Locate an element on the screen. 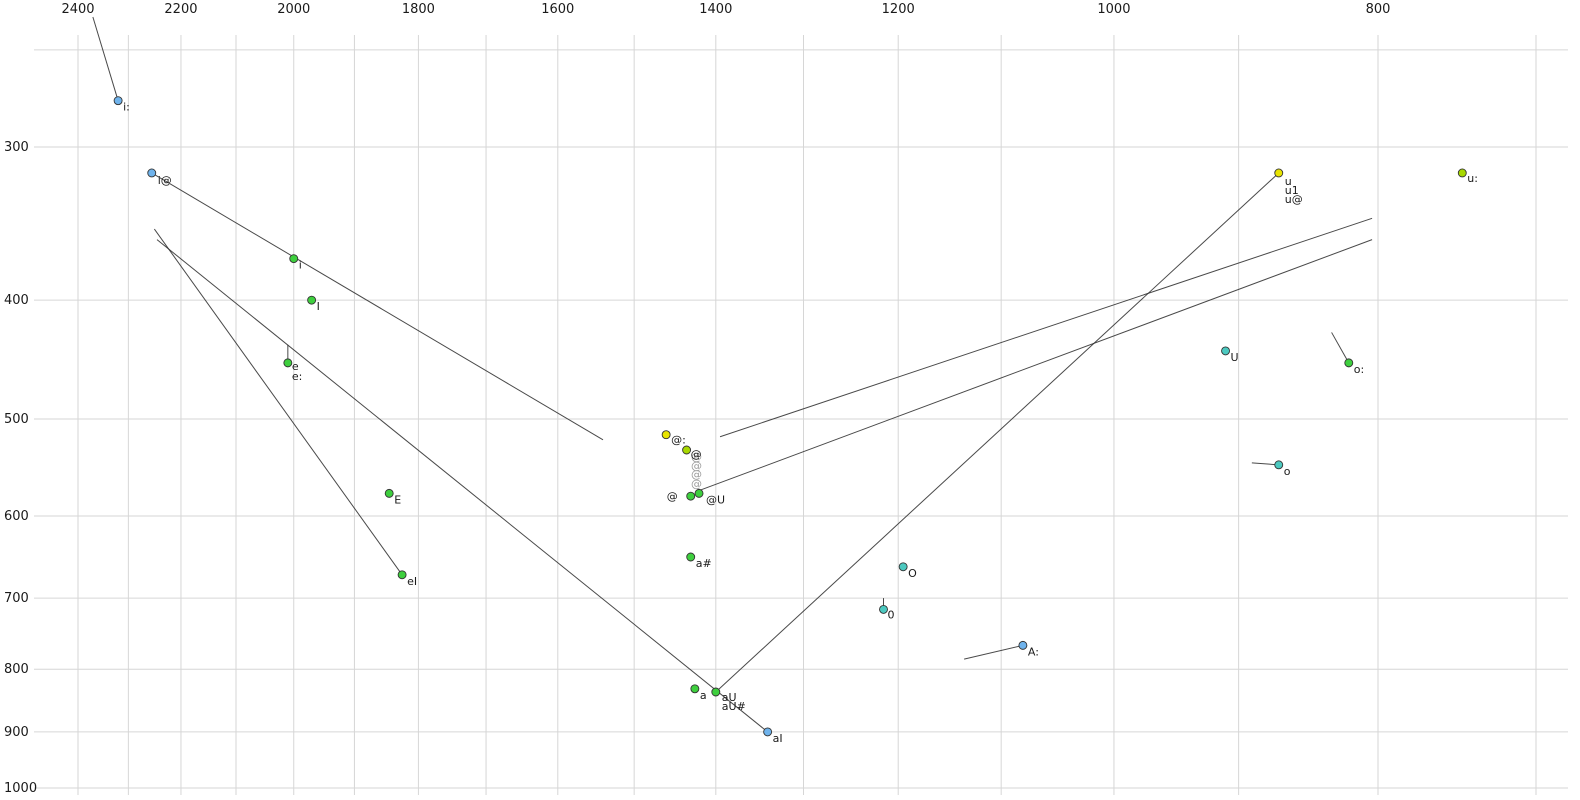 The height and width of the screenshot is (800, 1580). schwa-glyph-2: @ is located at coordinates (696, 474).